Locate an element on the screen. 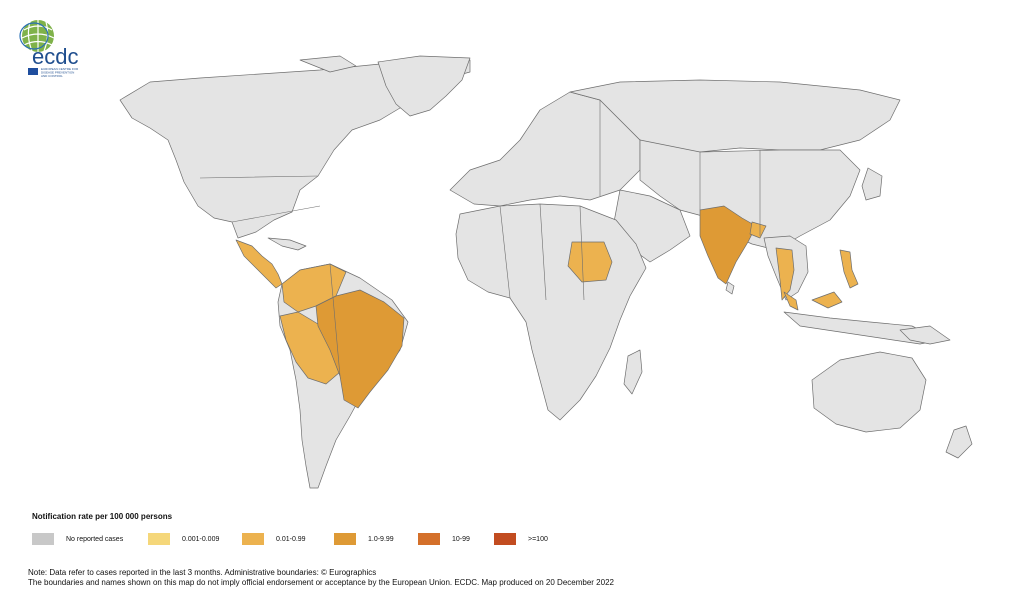 Image resolution: width=1024 pixels, height=594 pixels. region-bangladesh is located at coordinates (758, 230).